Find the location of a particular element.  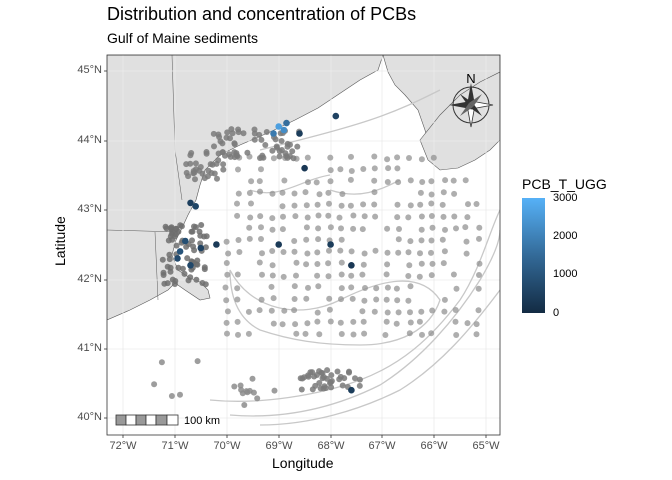

legend-title: PCB_T_UGG is located at coordinates (564, 184).